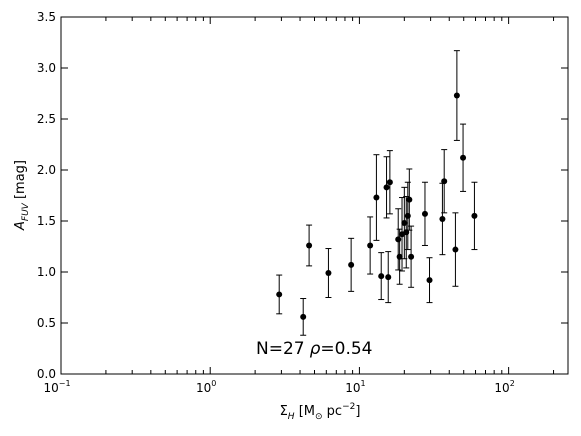 The height and width of the screenshot is (436, 581). I want to click on rho-value: =0.54, so click(346, 349).